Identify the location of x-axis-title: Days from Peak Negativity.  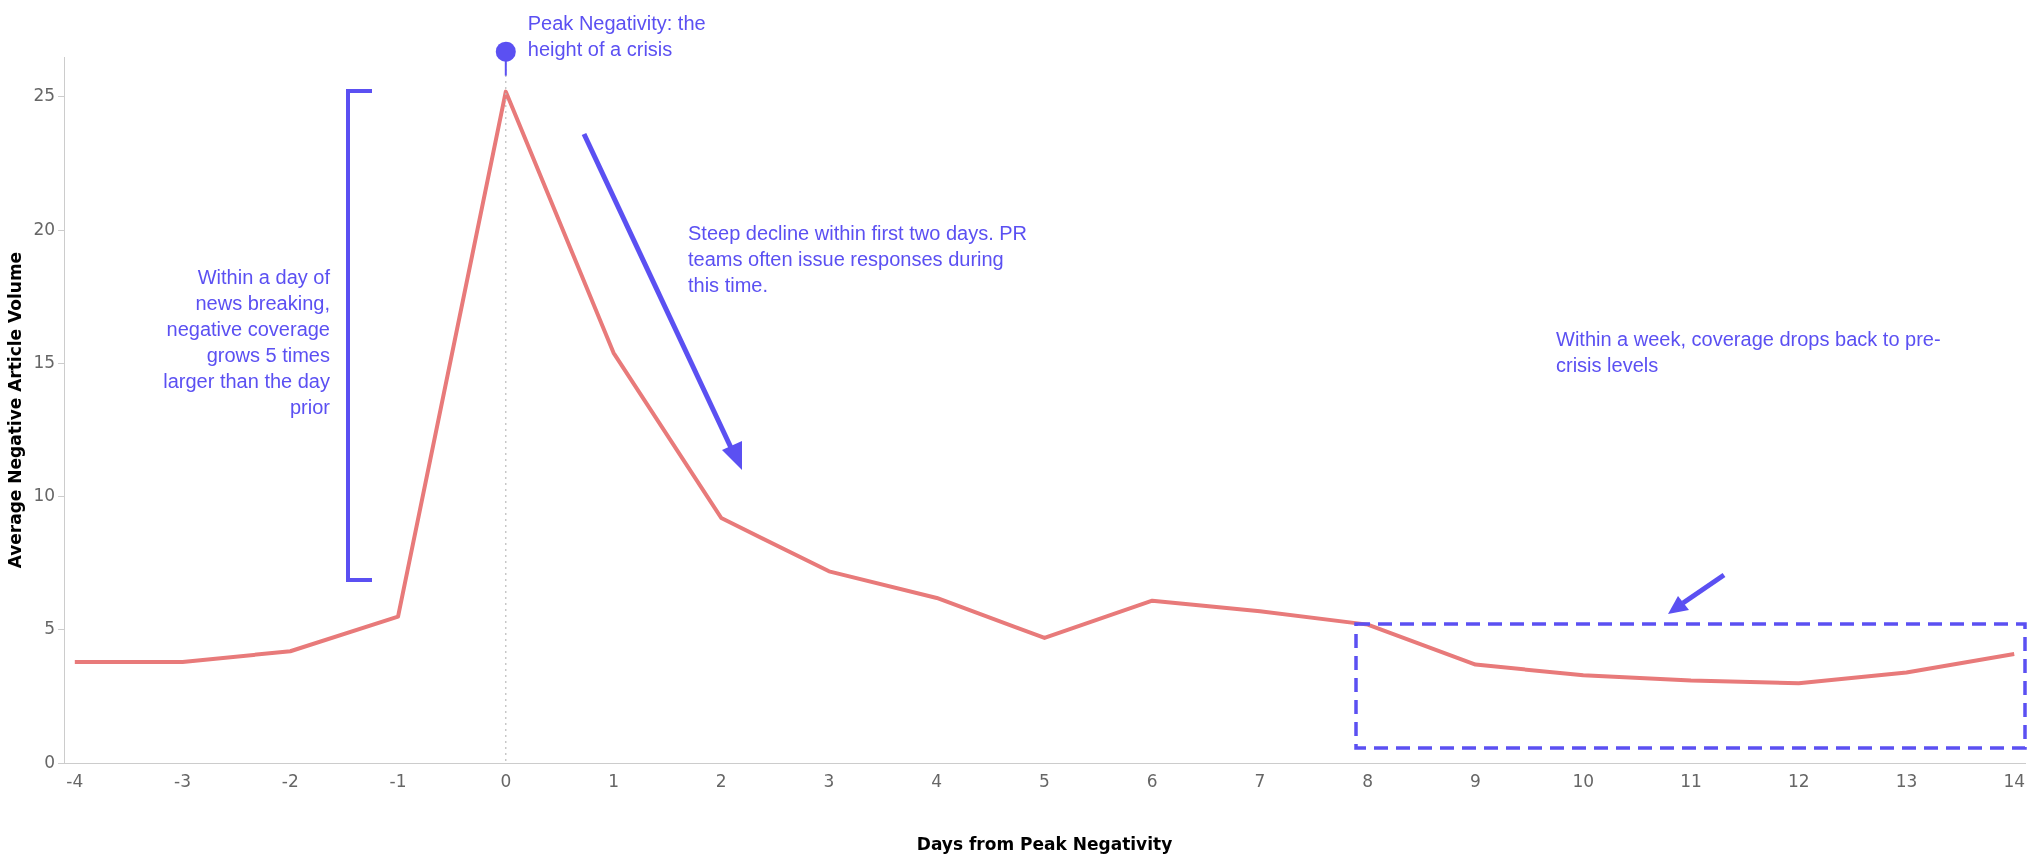
(1044, 844).